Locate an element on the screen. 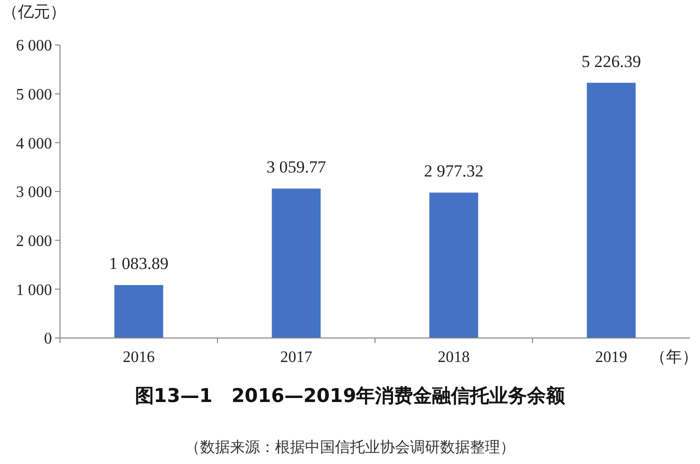  data-label: 3 059.77 is located at coordinates (296, 167).